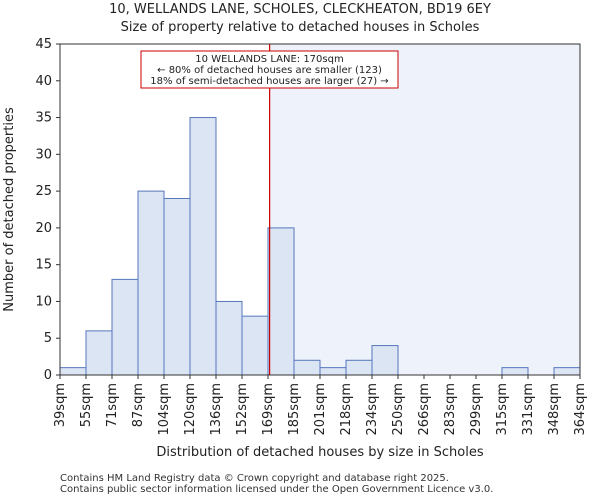 The height and width of the screenshot is (500, 600). What do you see at coordinates (372, 409) in the screenshot?
I see `x-tick-label: 234sqm` at bounding box center [372, 409].